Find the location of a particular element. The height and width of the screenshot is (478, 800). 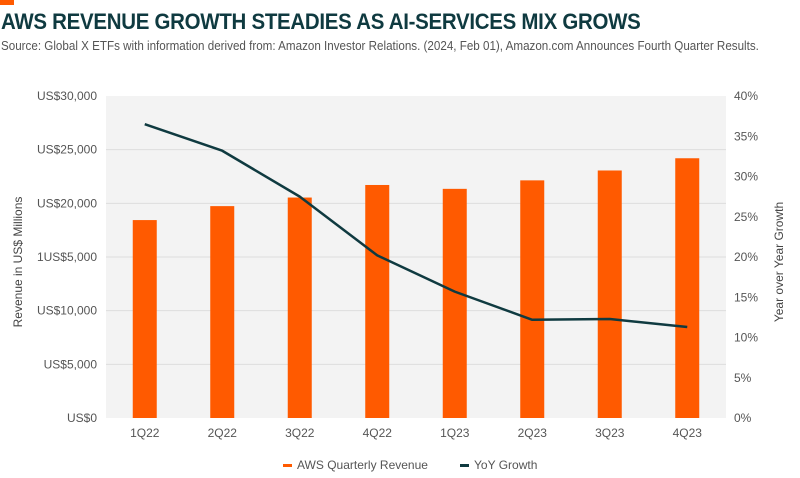

y2-tick-label: 15% is located at coordinates (746, 297).